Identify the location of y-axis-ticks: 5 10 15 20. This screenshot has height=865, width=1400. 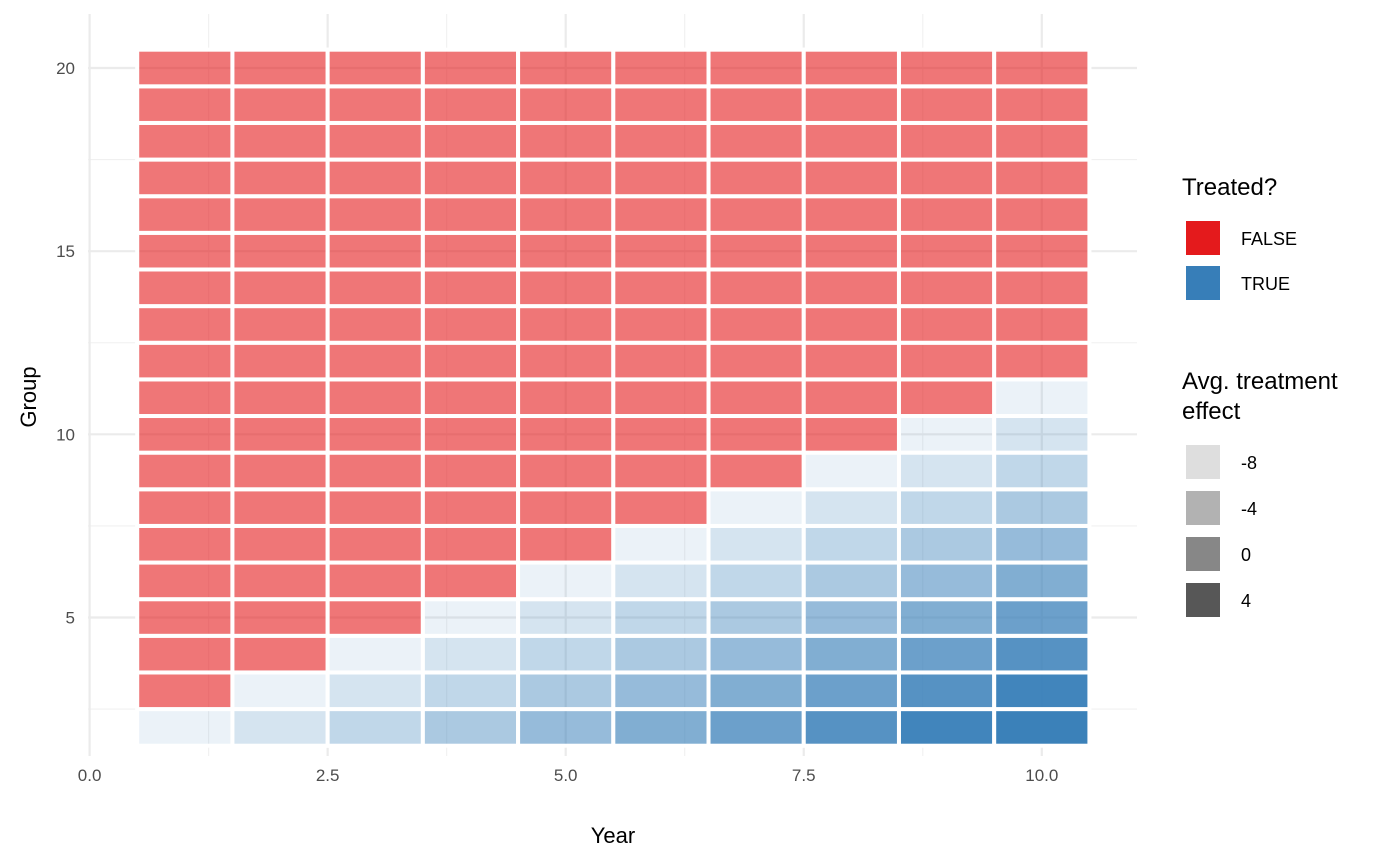
(65, 343).